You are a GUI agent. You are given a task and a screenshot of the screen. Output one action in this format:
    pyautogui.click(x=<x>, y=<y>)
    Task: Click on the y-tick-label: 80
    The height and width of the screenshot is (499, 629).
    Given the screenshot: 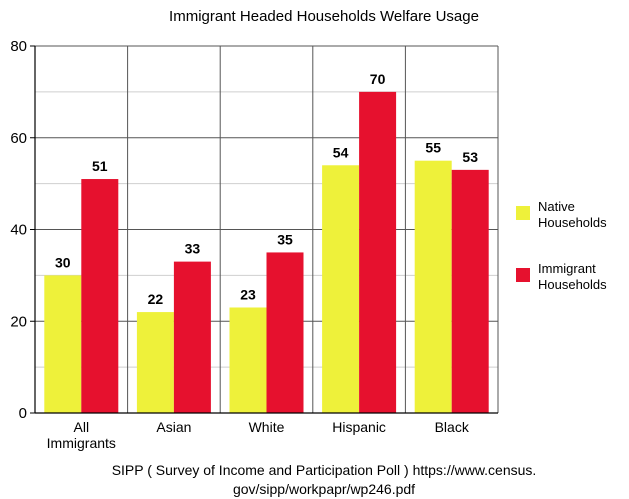 What is the action you would take?
    pyautogui.click(x=18, y=46)
    